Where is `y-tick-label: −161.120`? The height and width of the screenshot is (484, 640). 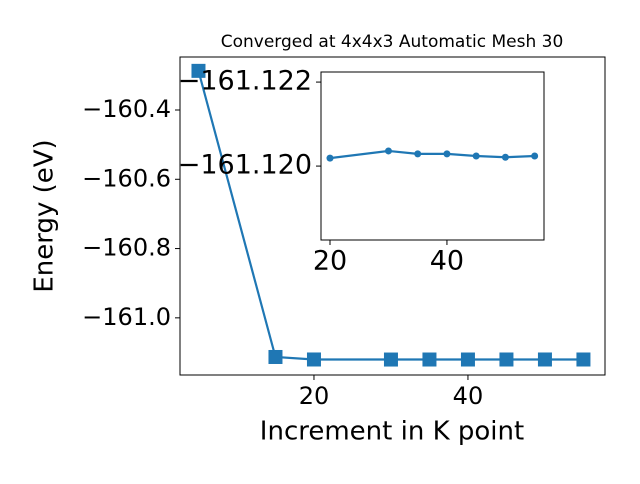
y-tick-label: −161.120 is located at coordinates (245, 165).